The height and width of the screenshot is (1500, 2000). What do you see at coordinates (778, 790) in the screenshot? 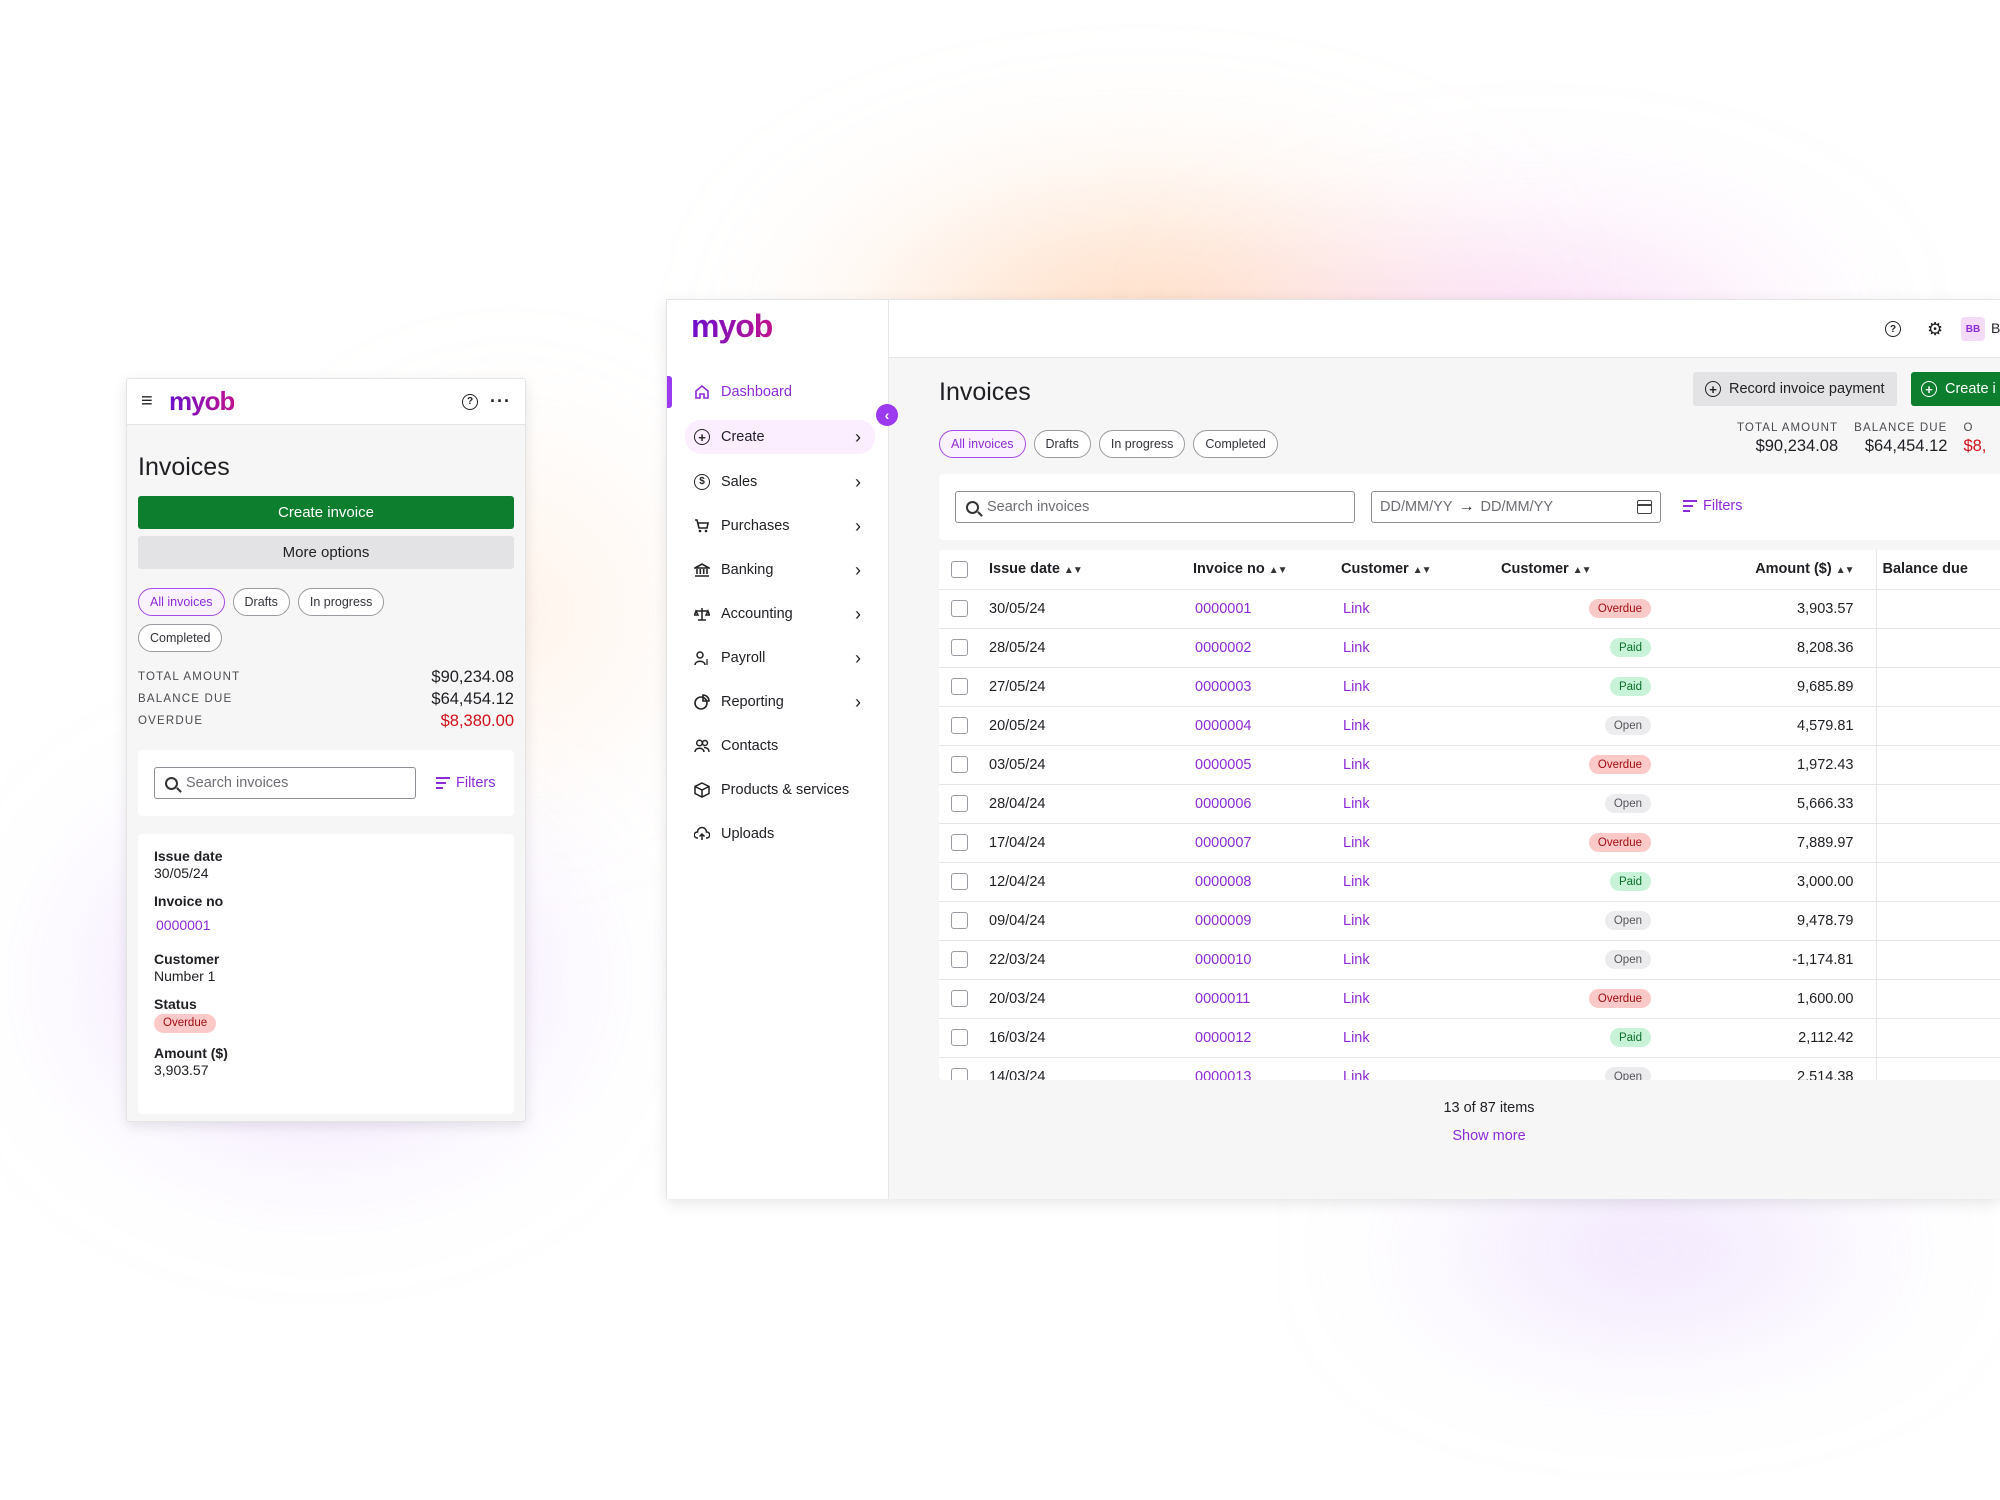
I see `sidebar-item-products-services: Products & services` at bounding box center [778, 790].